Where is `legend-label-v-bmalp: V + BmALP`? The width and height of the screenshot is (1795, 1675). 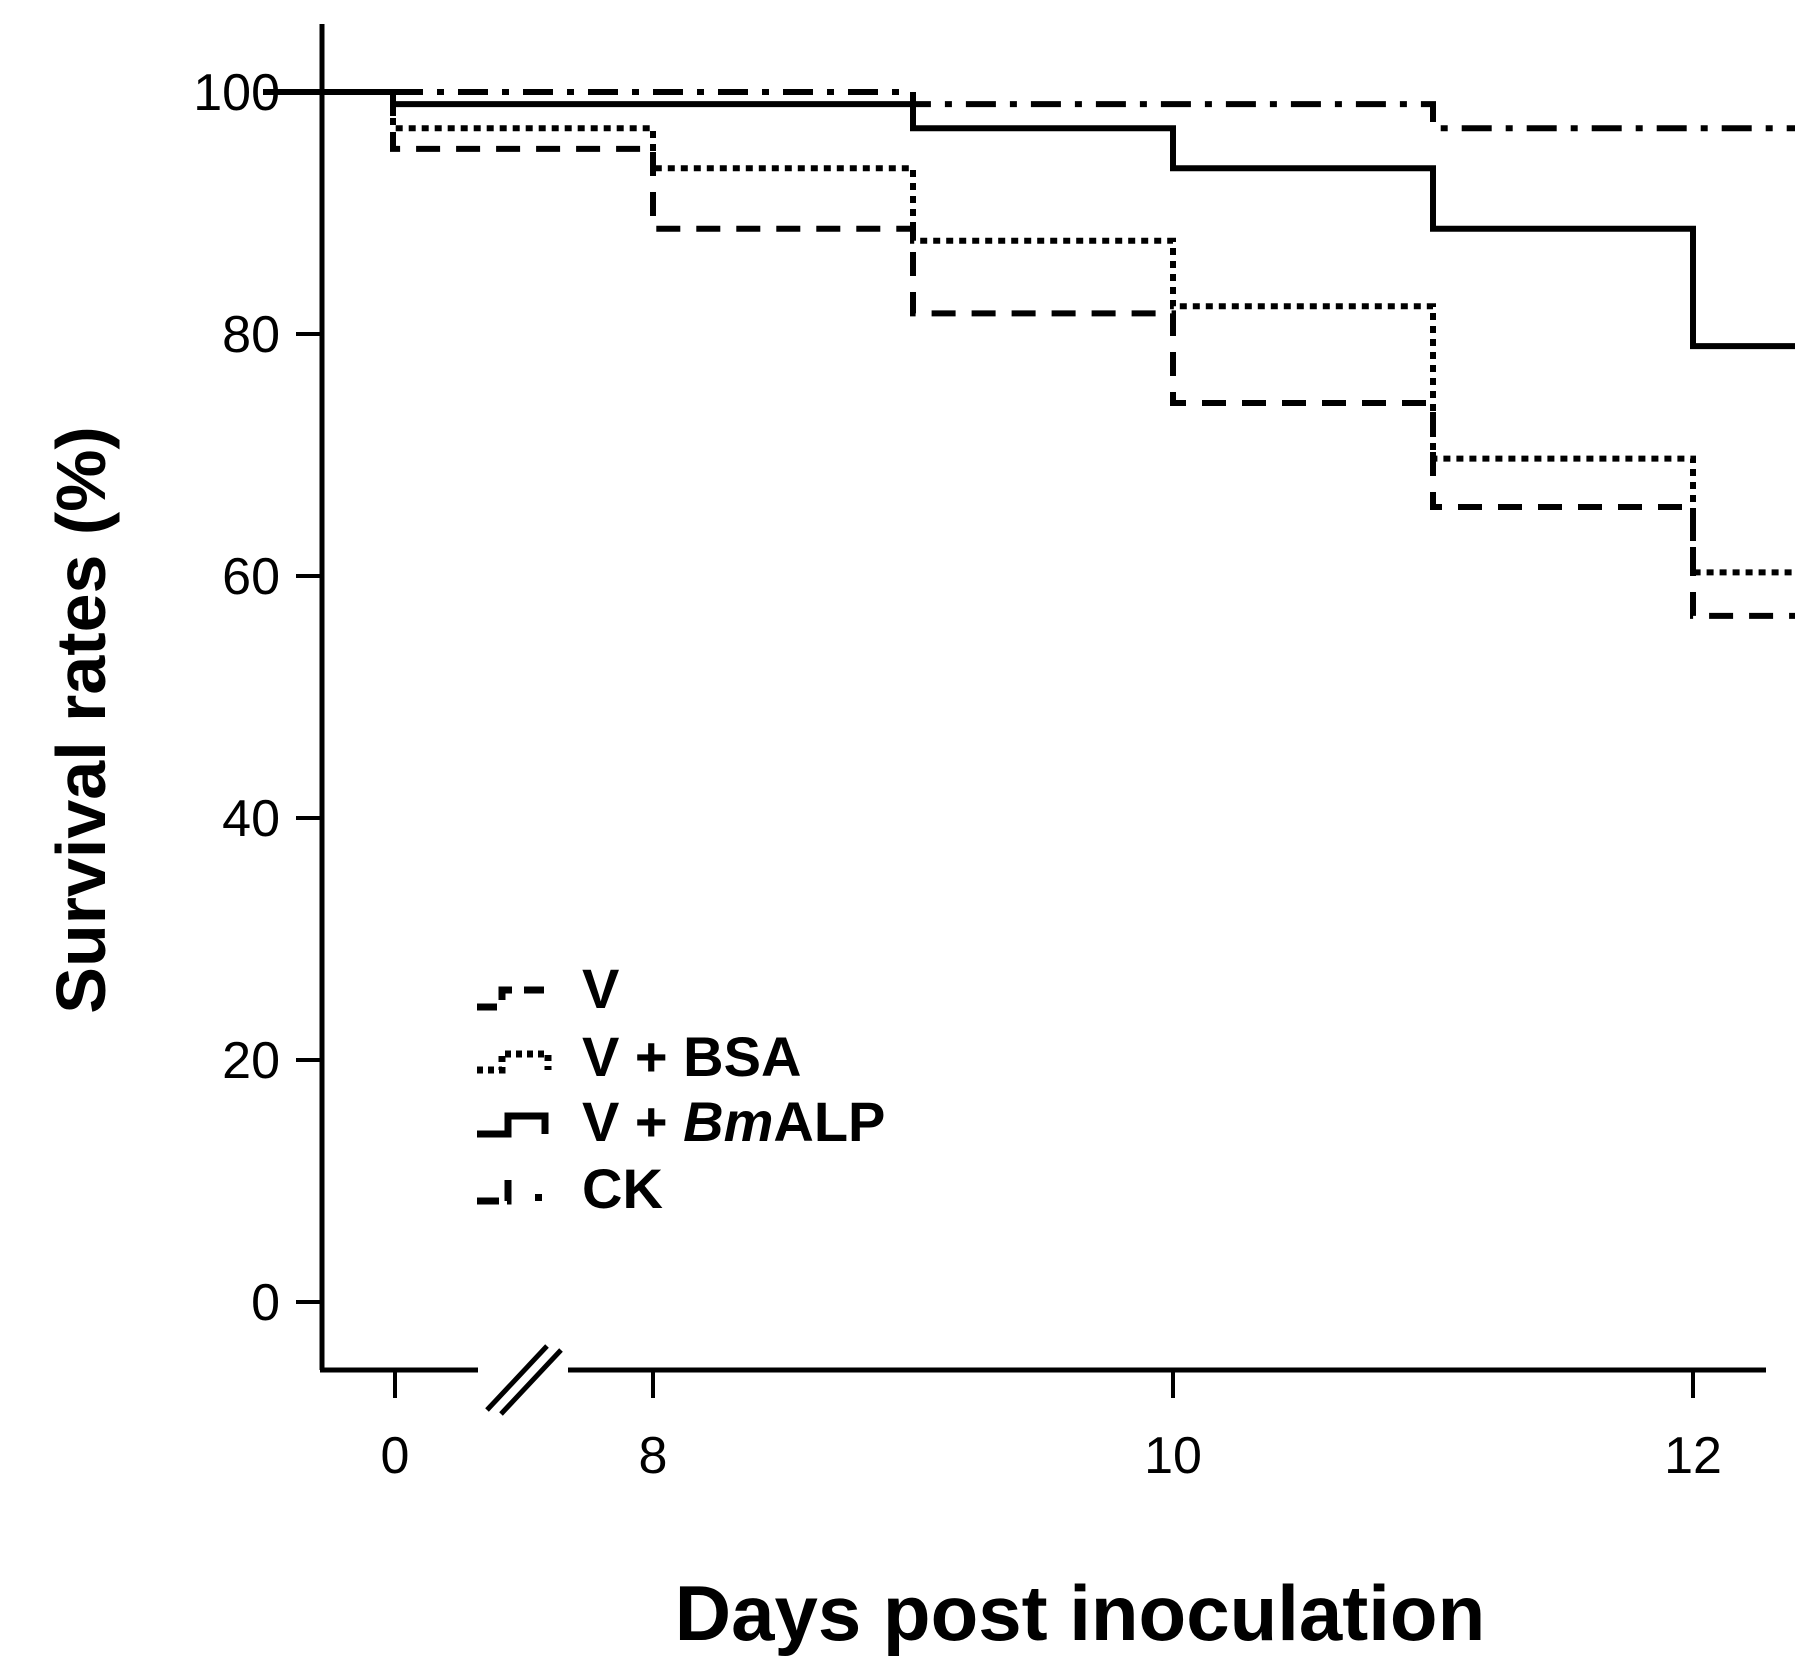 legend-label-v-bmalp: V + BmALP is located at coordinates (733, 1121).